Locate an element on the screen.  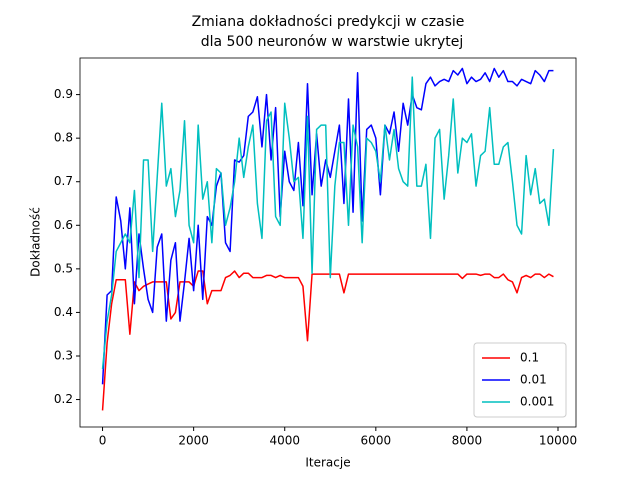
legend-box is located at coordinates (520, 380).